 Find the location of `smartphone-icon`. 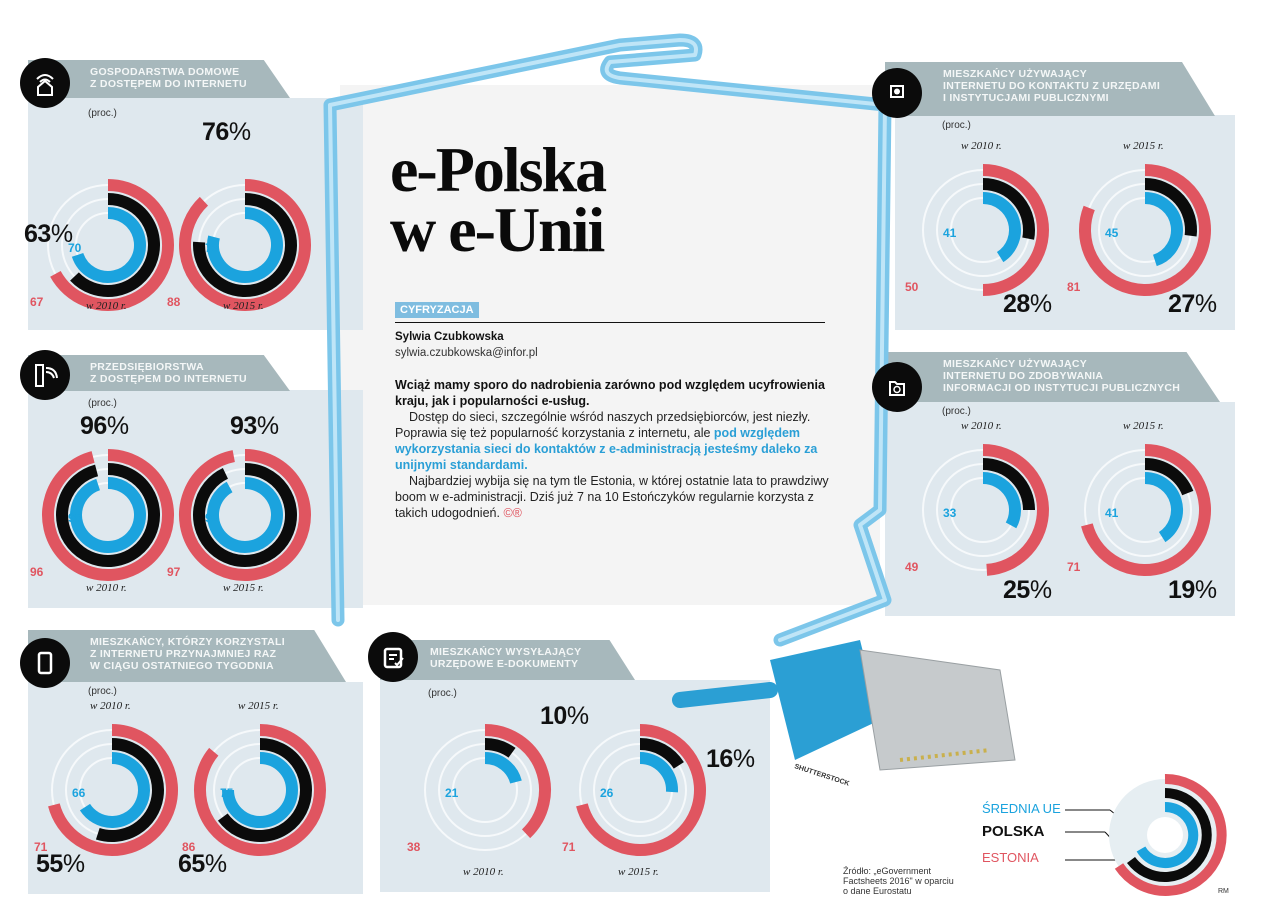

smartphone-icon is located at coordinates (45, 663).